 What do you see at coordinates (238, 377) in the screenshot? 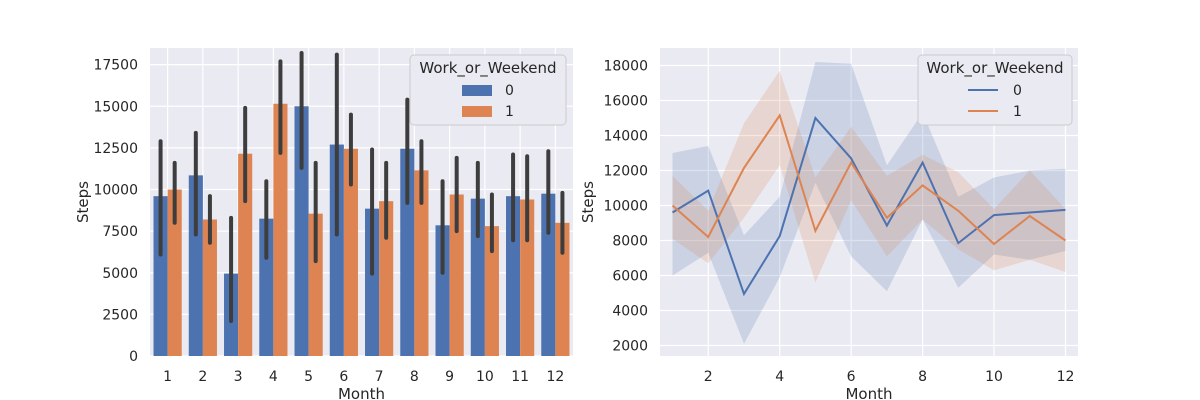
I see `x-tick-label: 3` at bounding box center [238, 377].